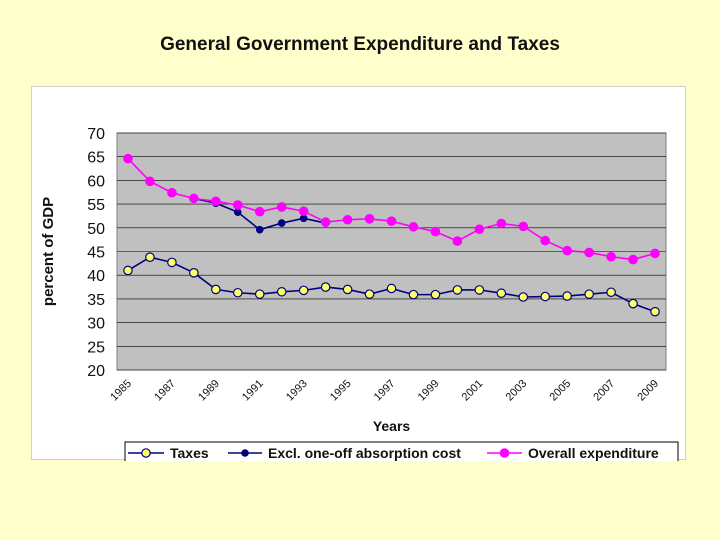  What do you see at coordinates (501, 223) in the screenshot?
I see `point-overall-2002` at bounding box center [501, 223].